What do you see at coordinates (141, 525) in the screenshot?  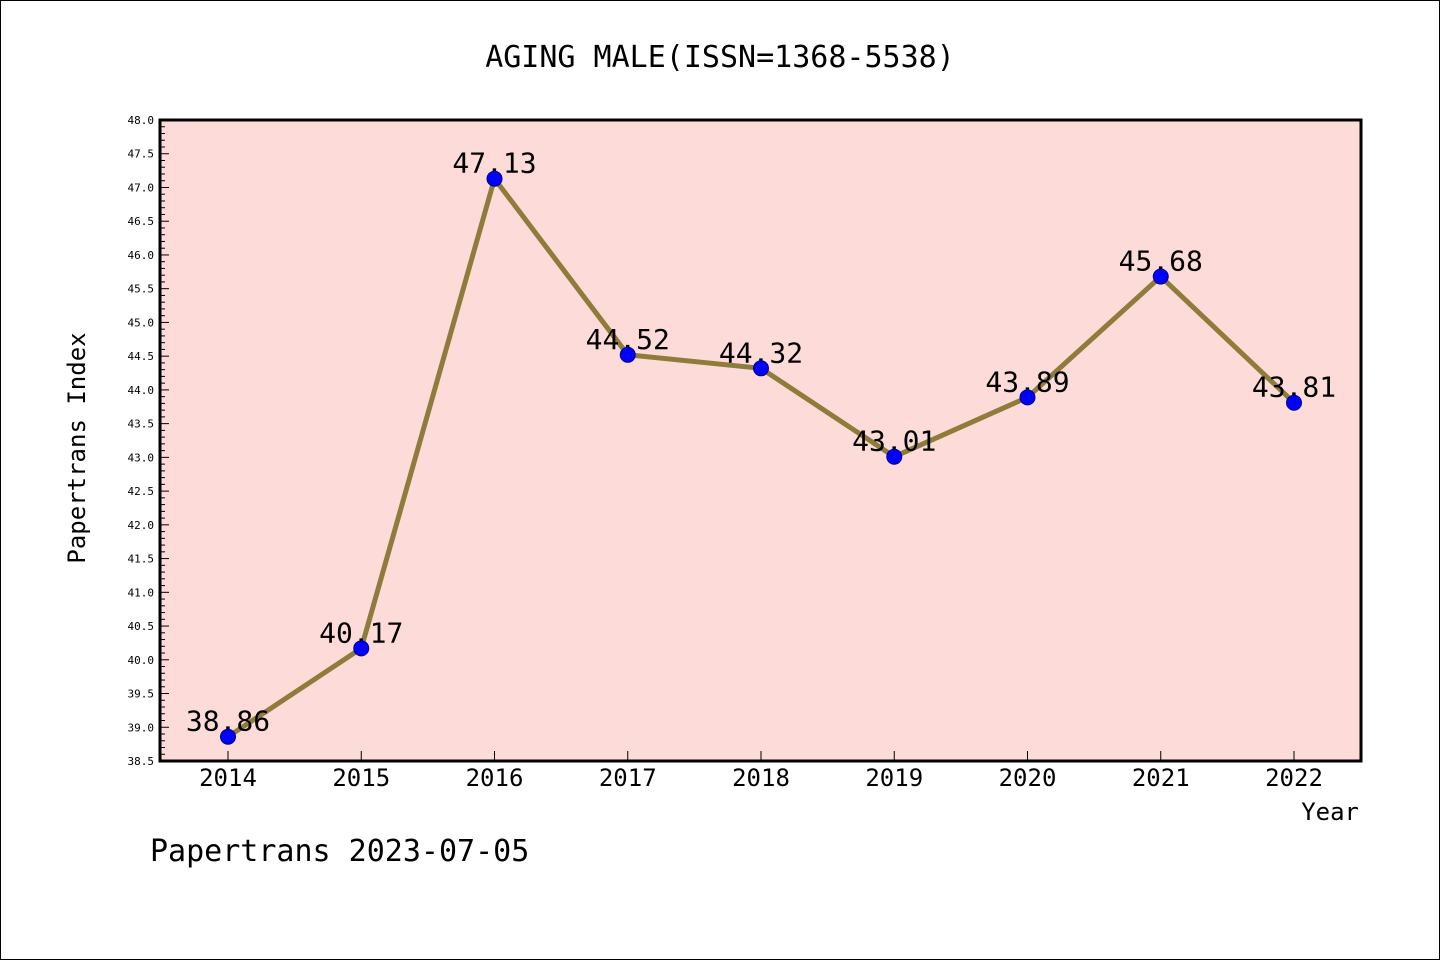 I see `y-tick-label: 42.0` at bounding box center [141, 525].